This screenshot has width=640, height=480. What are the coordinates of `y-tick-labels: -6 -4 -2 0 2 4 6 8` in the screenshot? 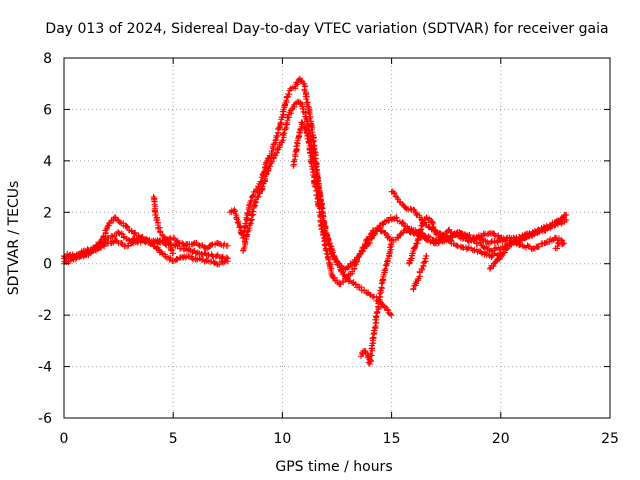 It's located at (45, 239).